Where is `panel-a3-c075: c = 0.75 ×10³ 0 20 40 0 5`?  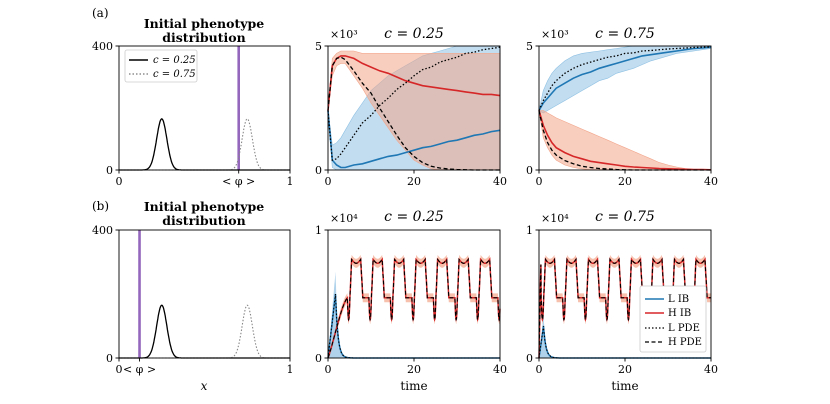
panel-a3-c075: c = 0.75 ×10³ 0 20 40 0 5 is located at coordinates (622, 107).